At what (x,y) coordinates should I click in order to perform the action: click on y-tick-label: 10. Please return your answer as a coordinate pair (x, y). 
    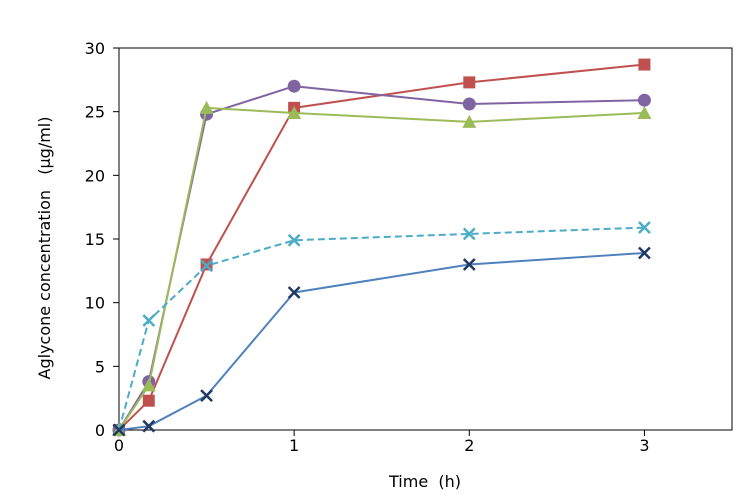
    Looking at the image, I should click on (95, 303).